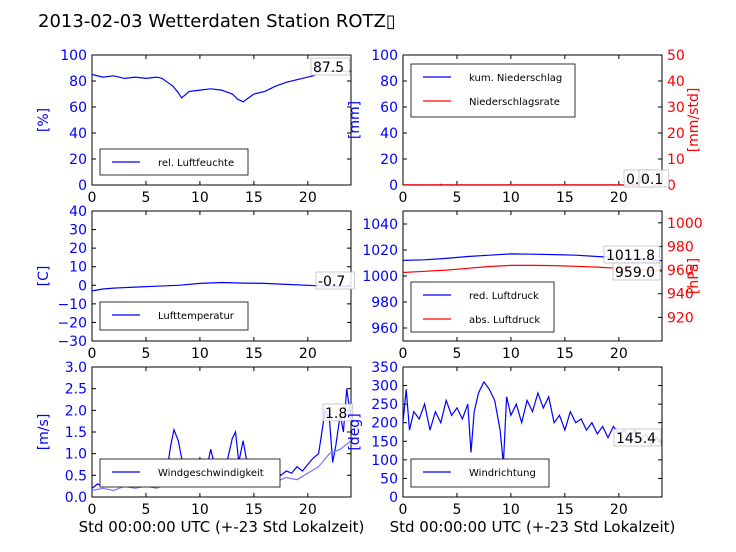 This screenshot has height=552, width=736. I want to click on value-label: -0.7, so click(331, 282).